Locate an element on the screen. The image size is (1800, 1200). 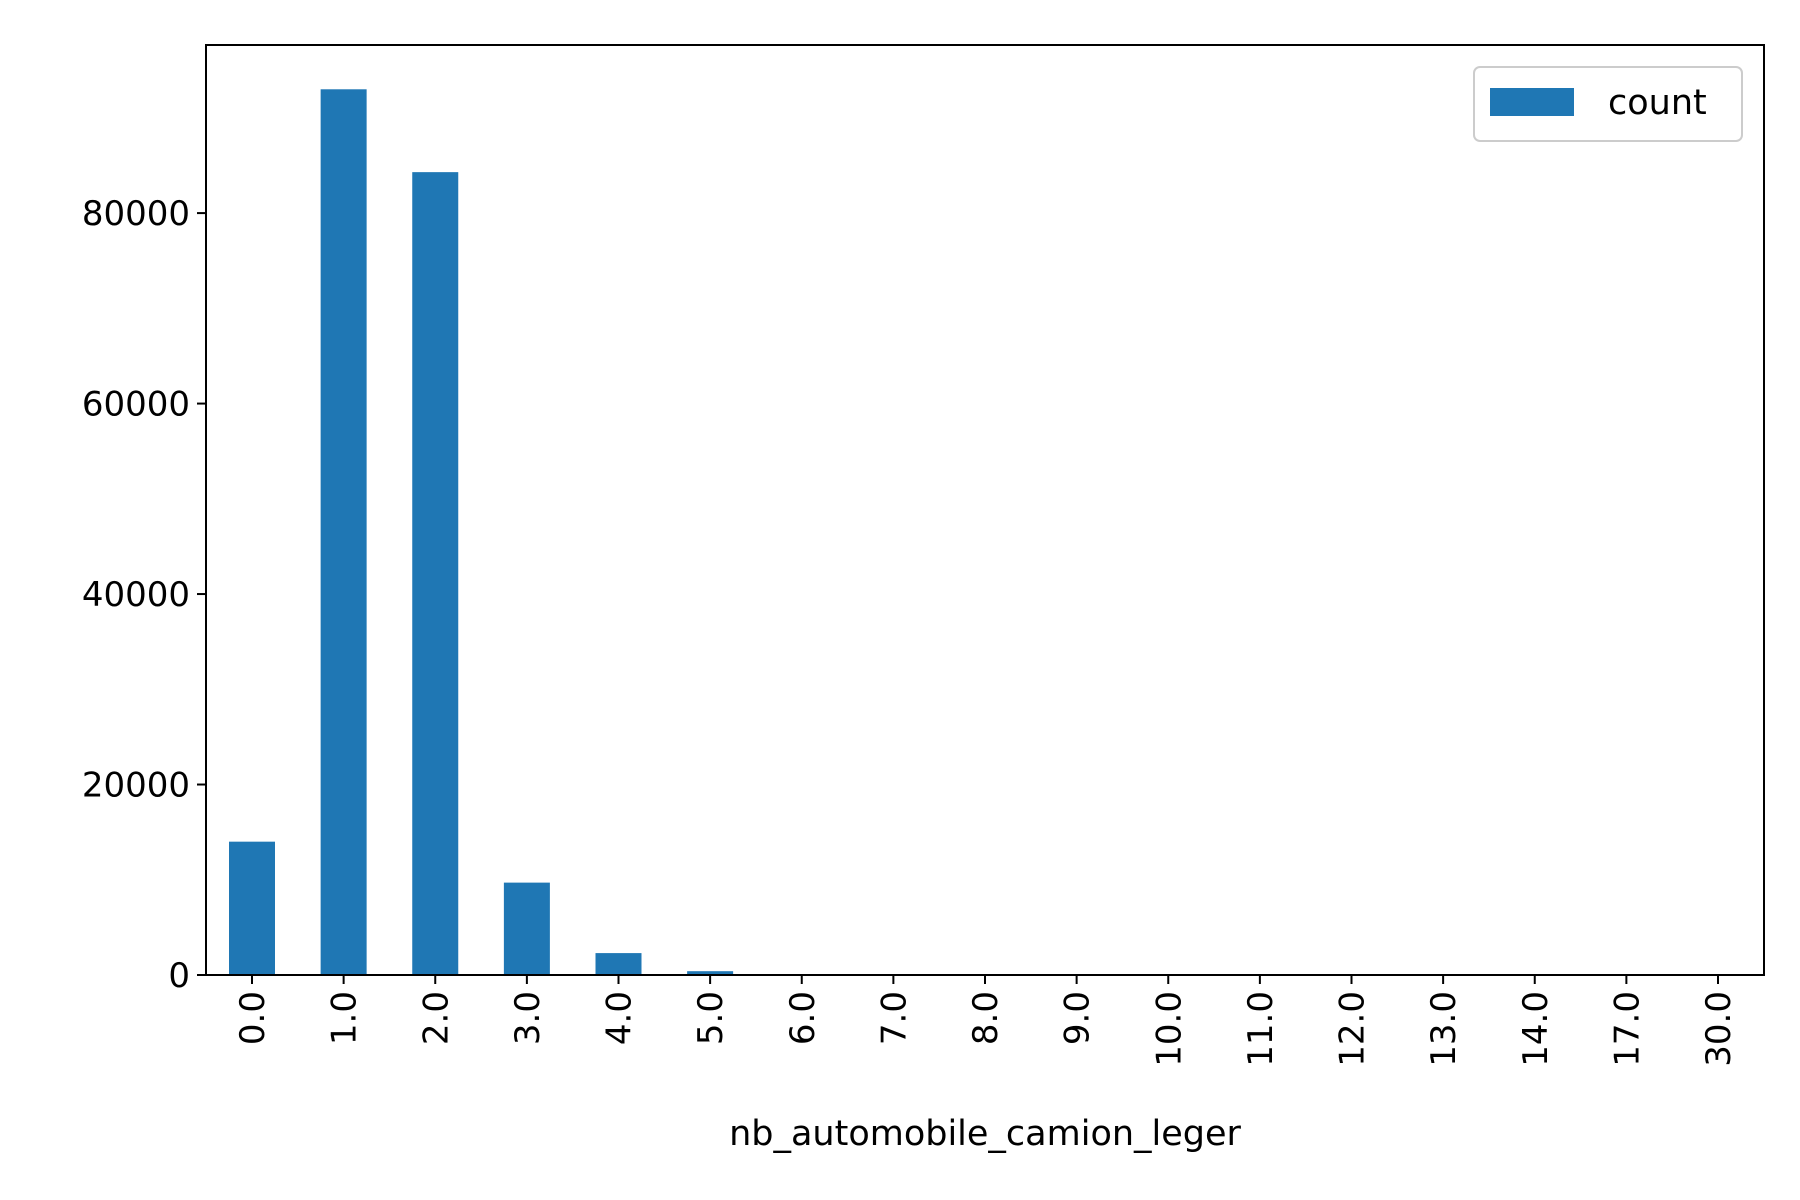
x-tick-label: 4.0 is located at coordinates (620, 1018).